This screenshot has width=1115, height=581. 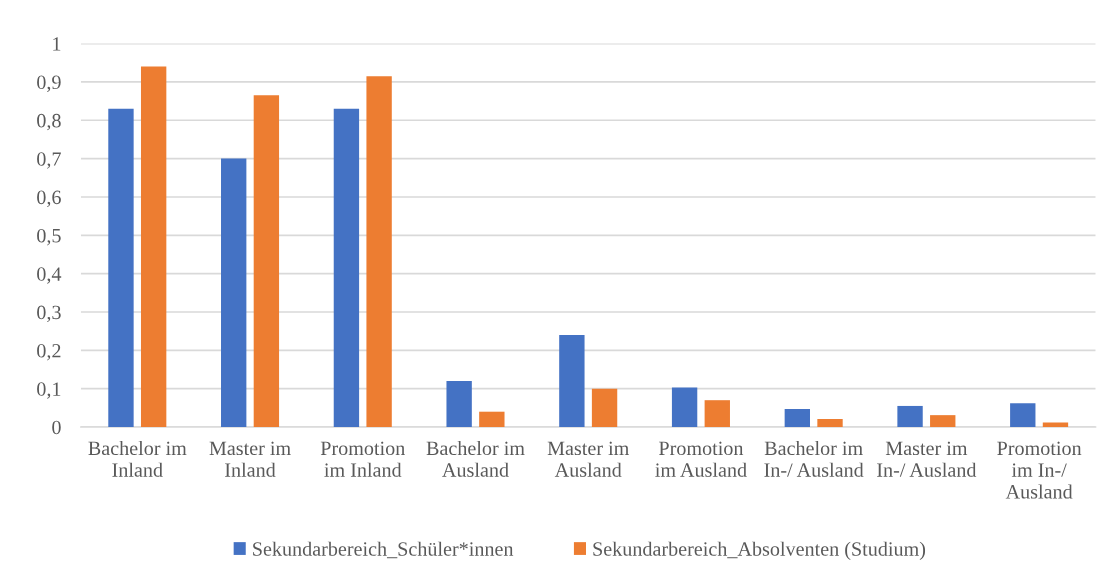 What do you see at coordinates (49, 199) in the screenshot?
I see `y-tick-label: 0,6` at bounding box center [49, 199].